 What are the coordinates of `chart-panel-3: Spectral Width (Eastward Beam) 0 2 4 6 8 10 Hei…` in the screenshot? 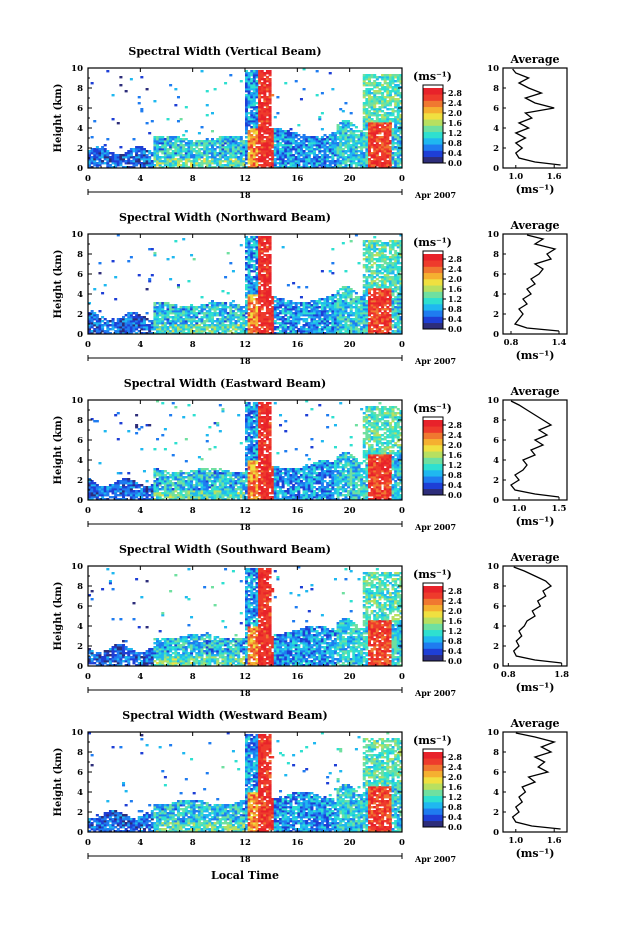 It's located at (310, 454).